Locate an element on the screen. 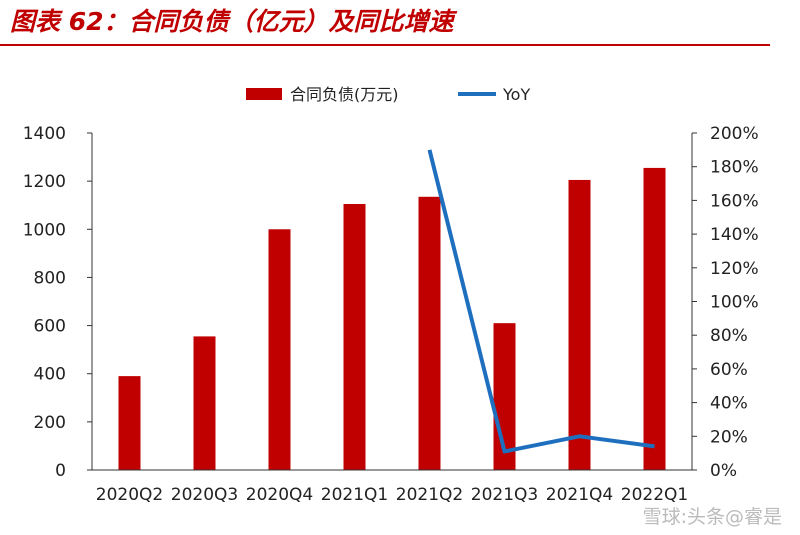 This screenshot has height=535, width=800. legend-label-line: YoY is located at coordinates (516, 94).